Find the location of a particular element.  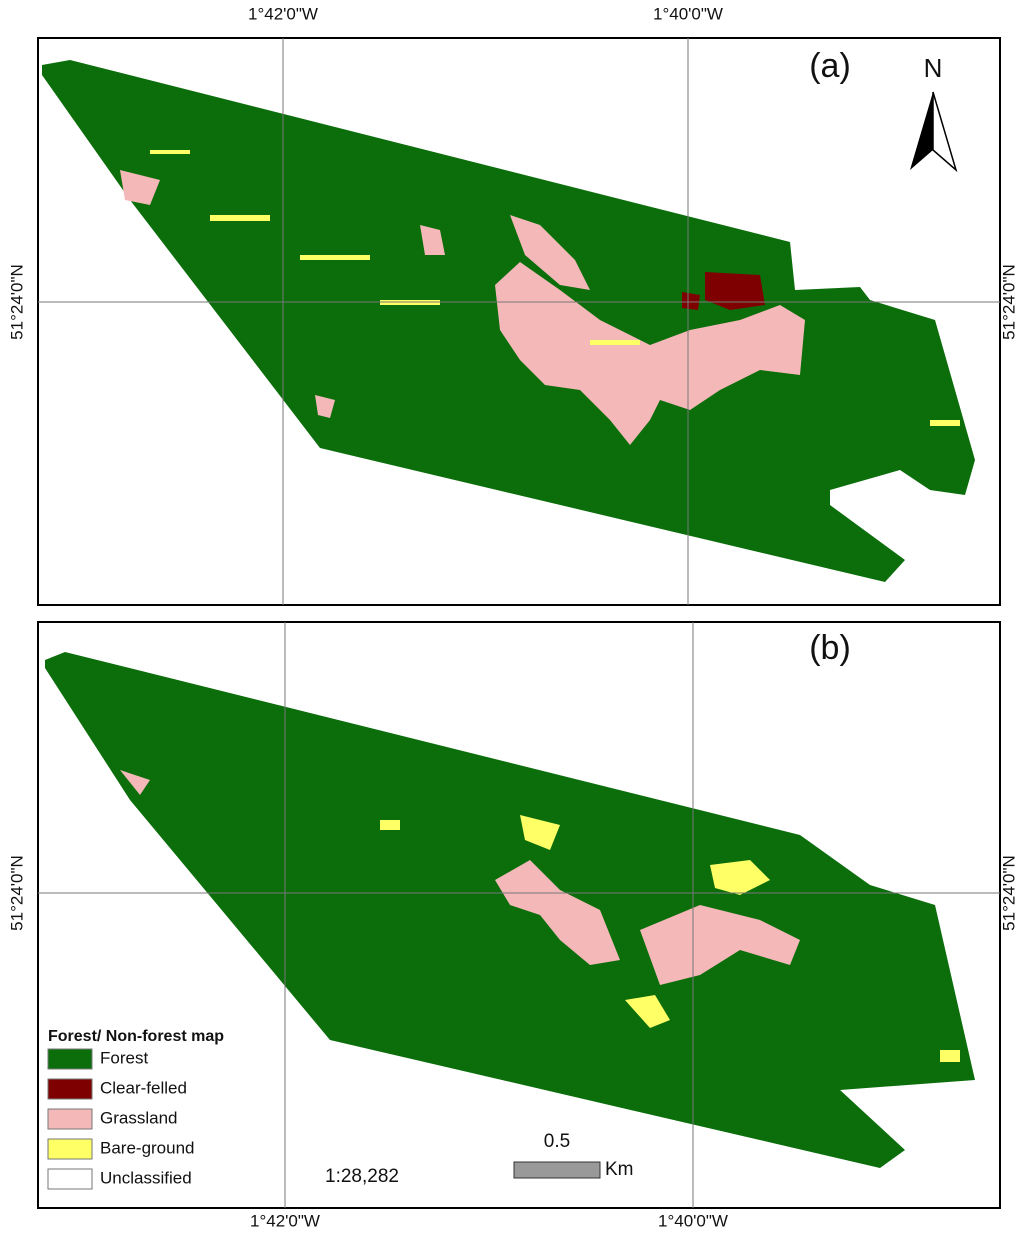

panel-label: (a) is located at coordinates (830, 66).